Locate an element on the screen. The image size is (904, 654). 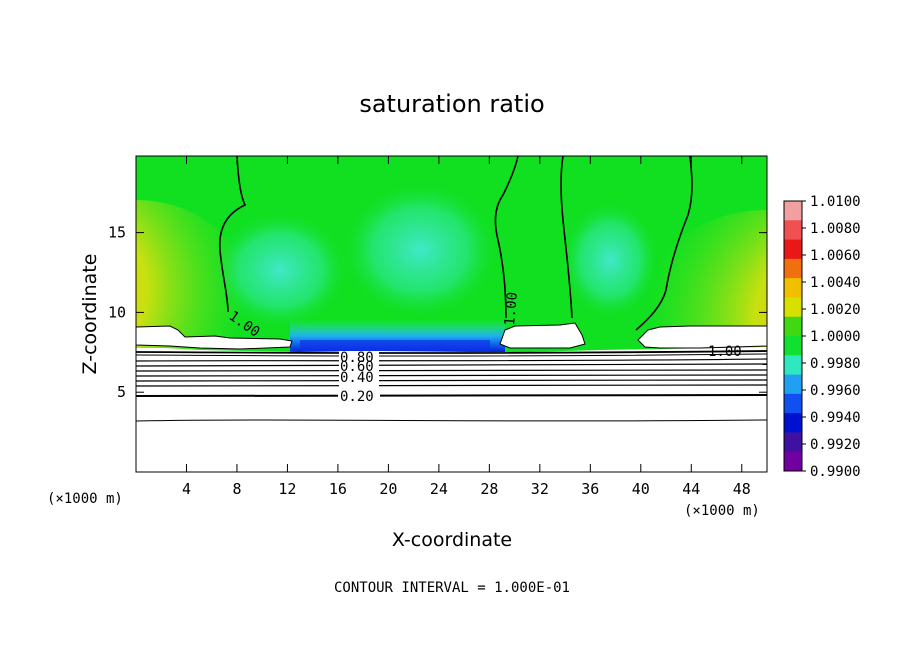
x-tick-label: 28 is located at coordinates (489, 489).